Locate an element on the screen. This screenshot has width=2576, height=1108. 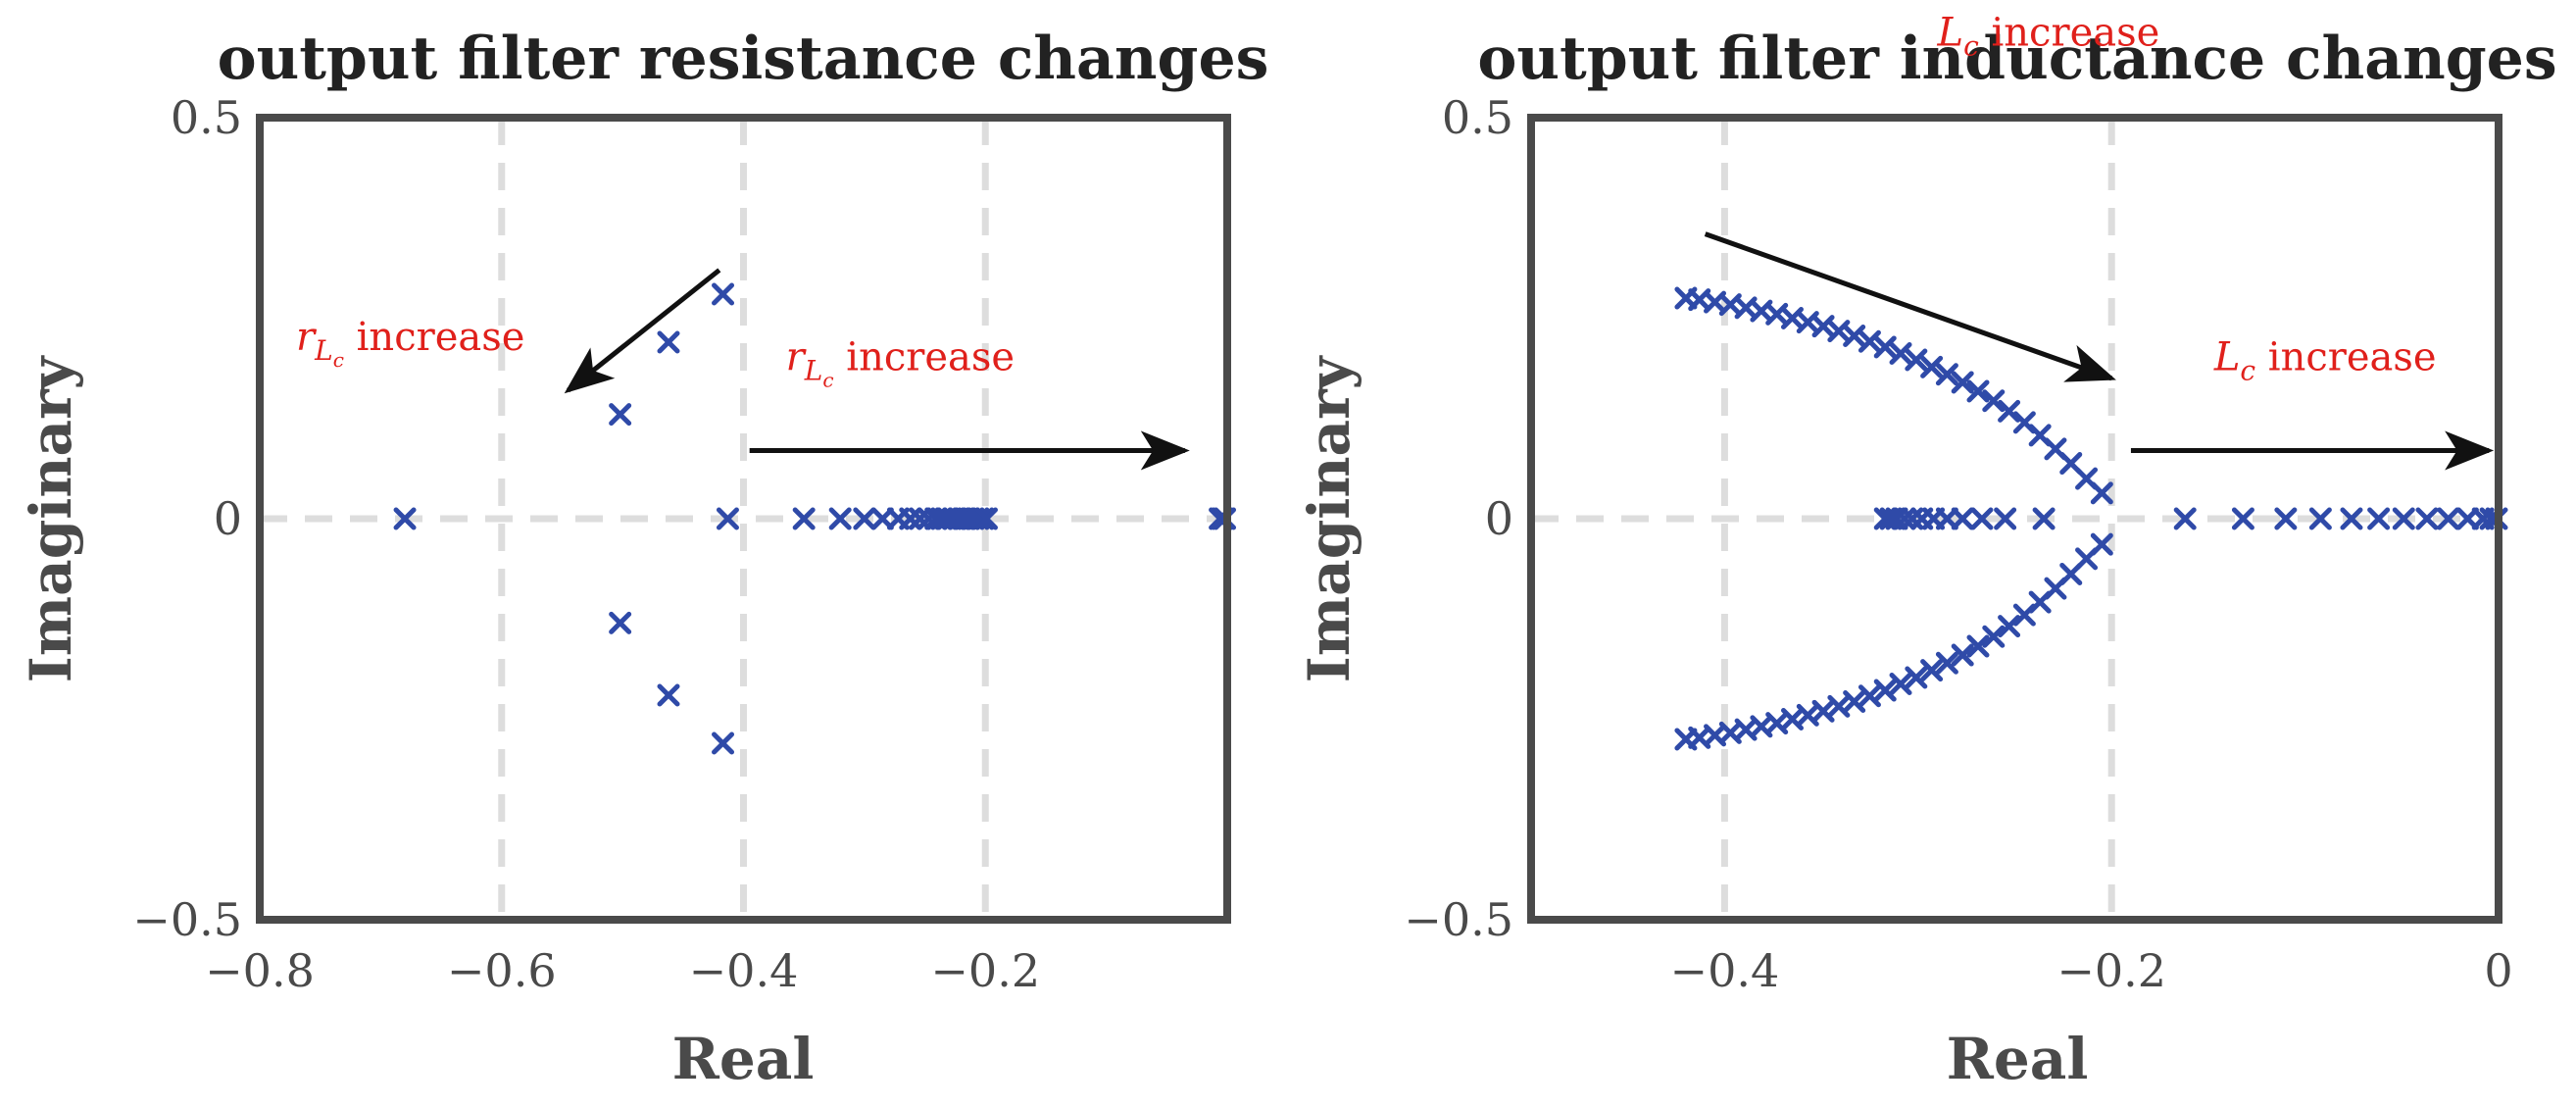
x-tick-label: −0.6 is located at coordinates (502, 970).